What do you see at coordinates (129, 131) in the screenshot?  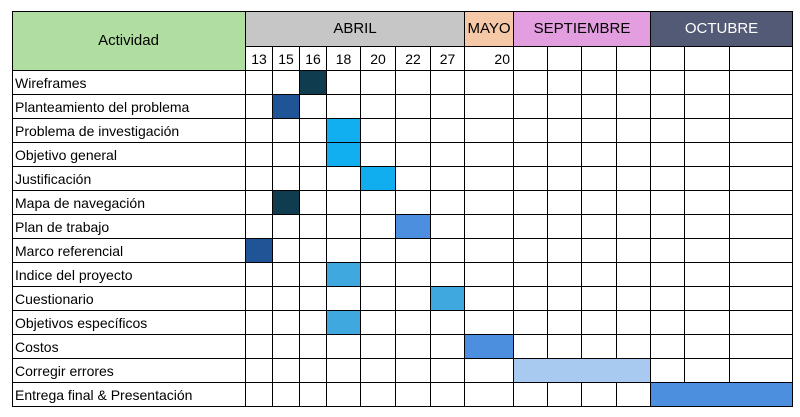 I see `task-label: Problema de investigación` at bounding box center [129, 131].